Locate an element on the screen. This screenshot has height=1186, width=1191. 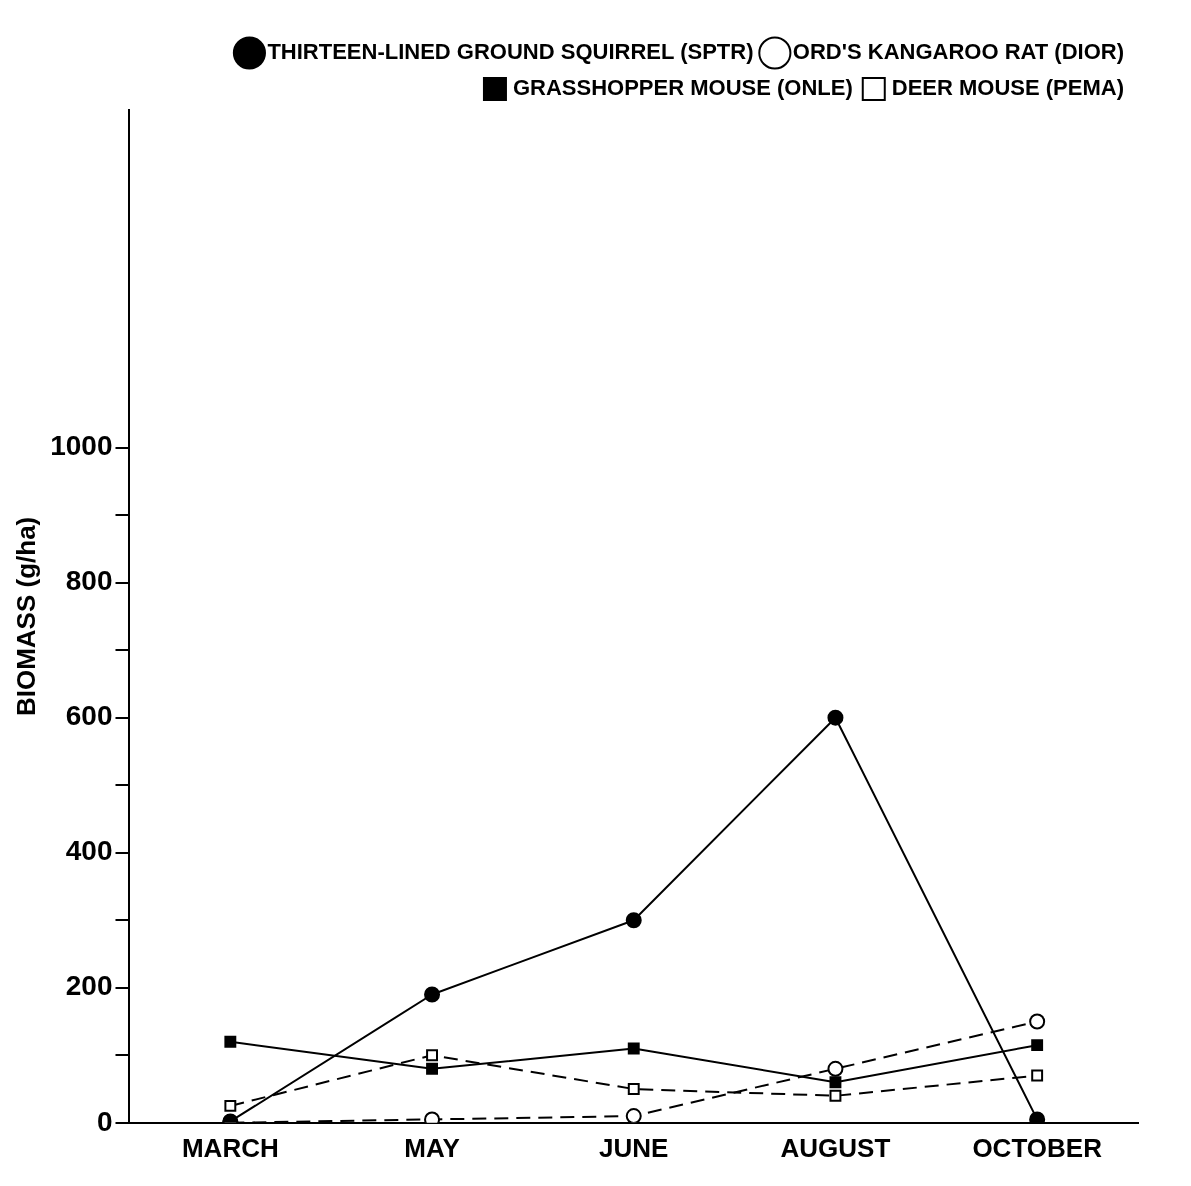
legend-label: THIRTEEN-LINED GROUND SQUIRREL (SPTR) is located at coordinates (510, 52).